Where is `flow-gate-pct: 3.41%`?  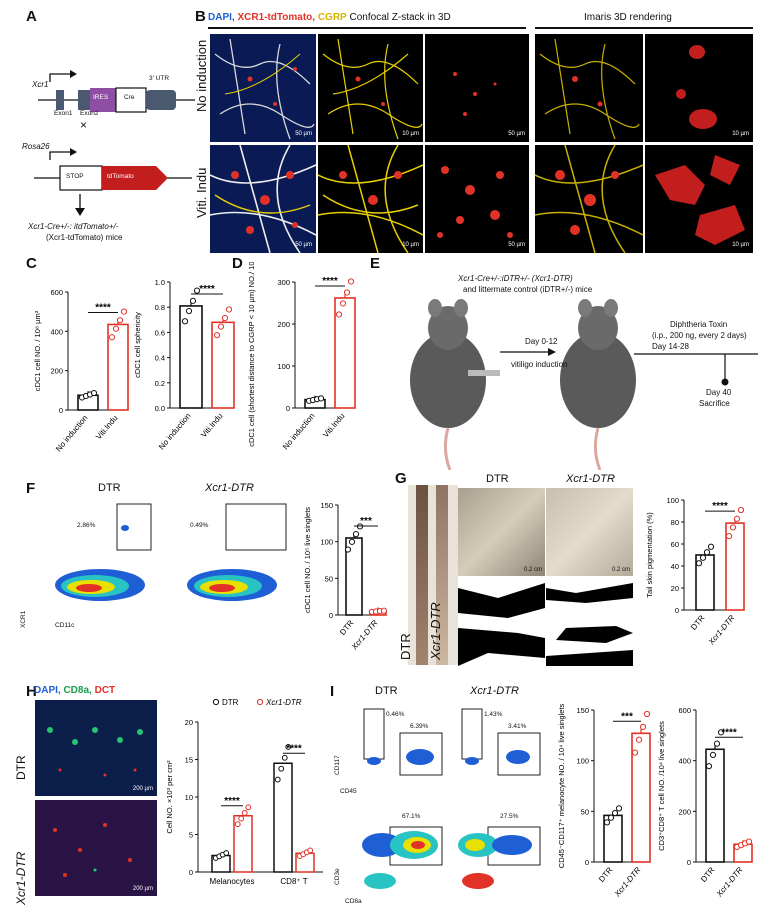
flow-gate-pct: 3.41% is located at coordinates (517, 726).